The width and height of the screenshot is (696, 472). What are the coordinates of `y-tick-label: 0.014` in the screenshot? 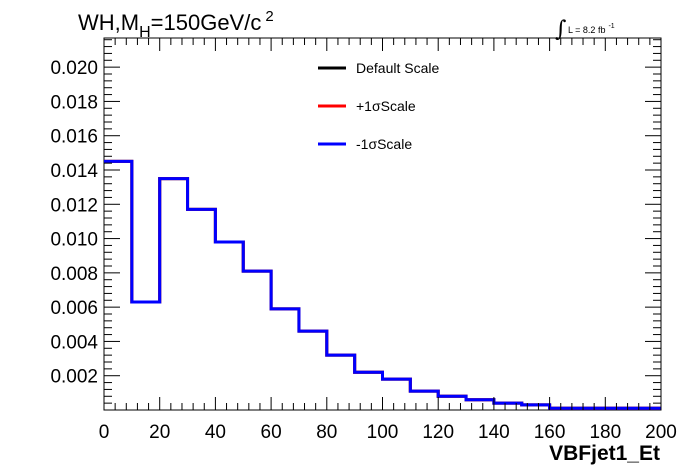 It's located at (74, 171).